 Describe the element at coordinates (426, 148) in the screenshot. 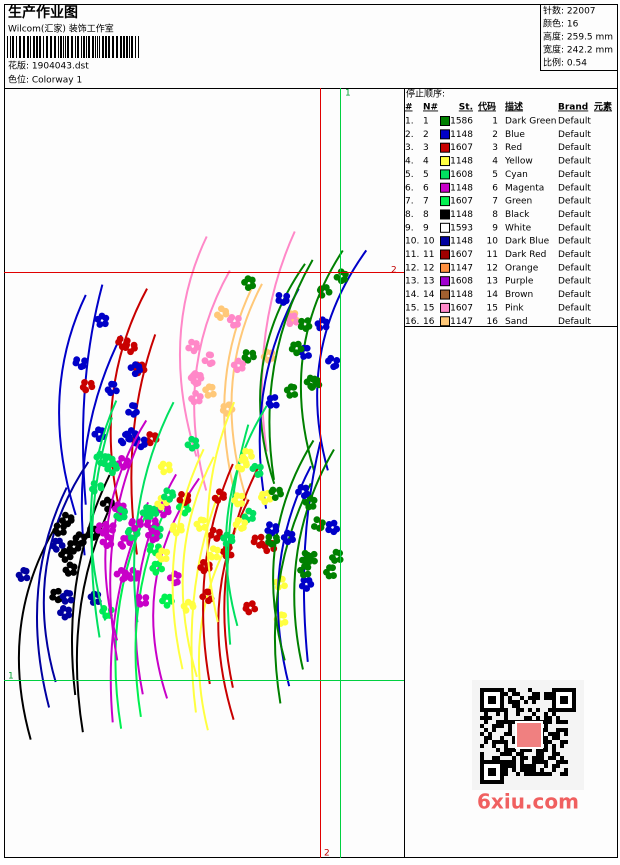

I see `row-n: 3` at that location.